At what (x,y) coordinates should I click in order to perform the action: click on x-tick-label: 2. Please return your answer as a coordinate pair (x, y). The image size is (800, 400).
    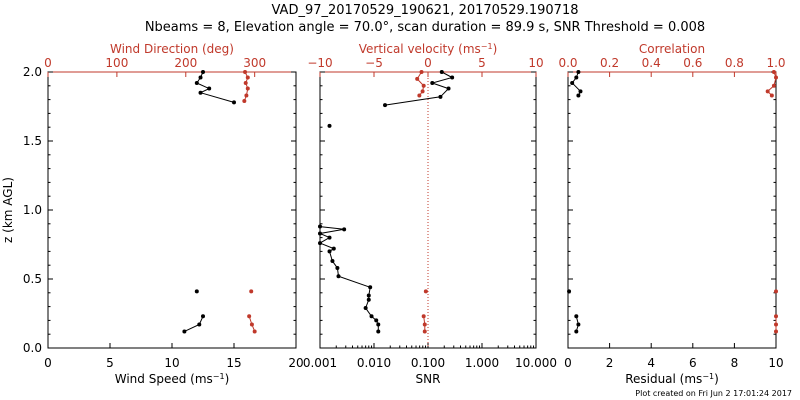
    Looking at the image, I should click on (610, 363).